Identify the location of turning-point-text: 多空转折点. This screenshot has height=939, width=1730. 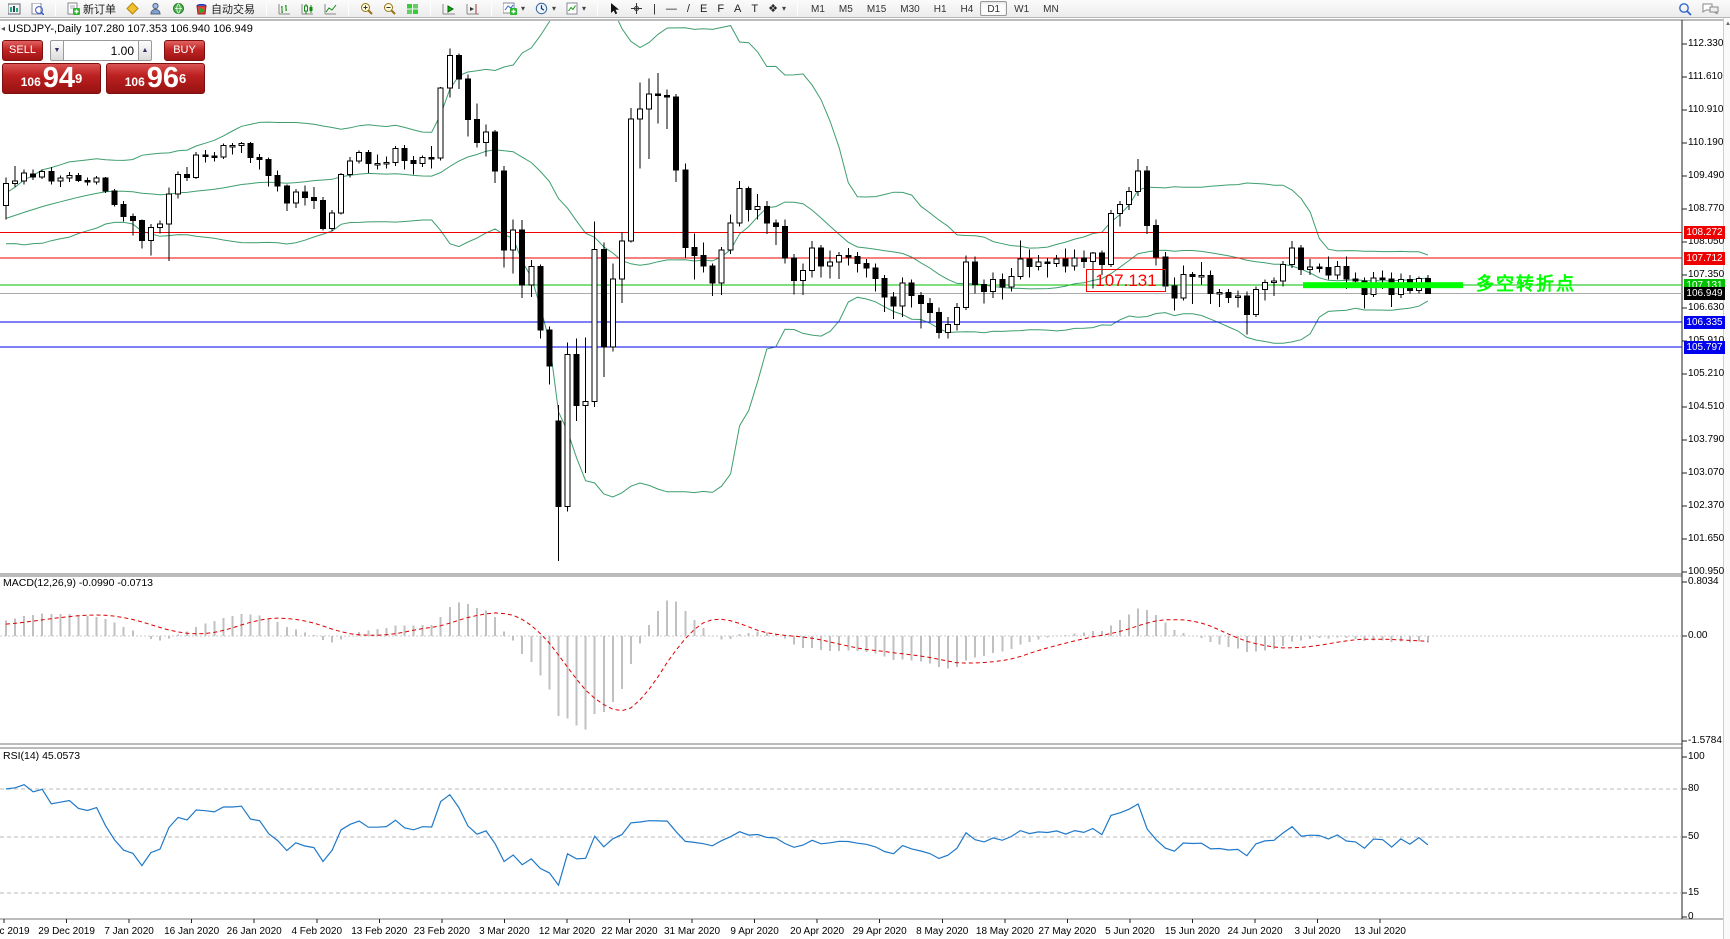
(1526, 284).